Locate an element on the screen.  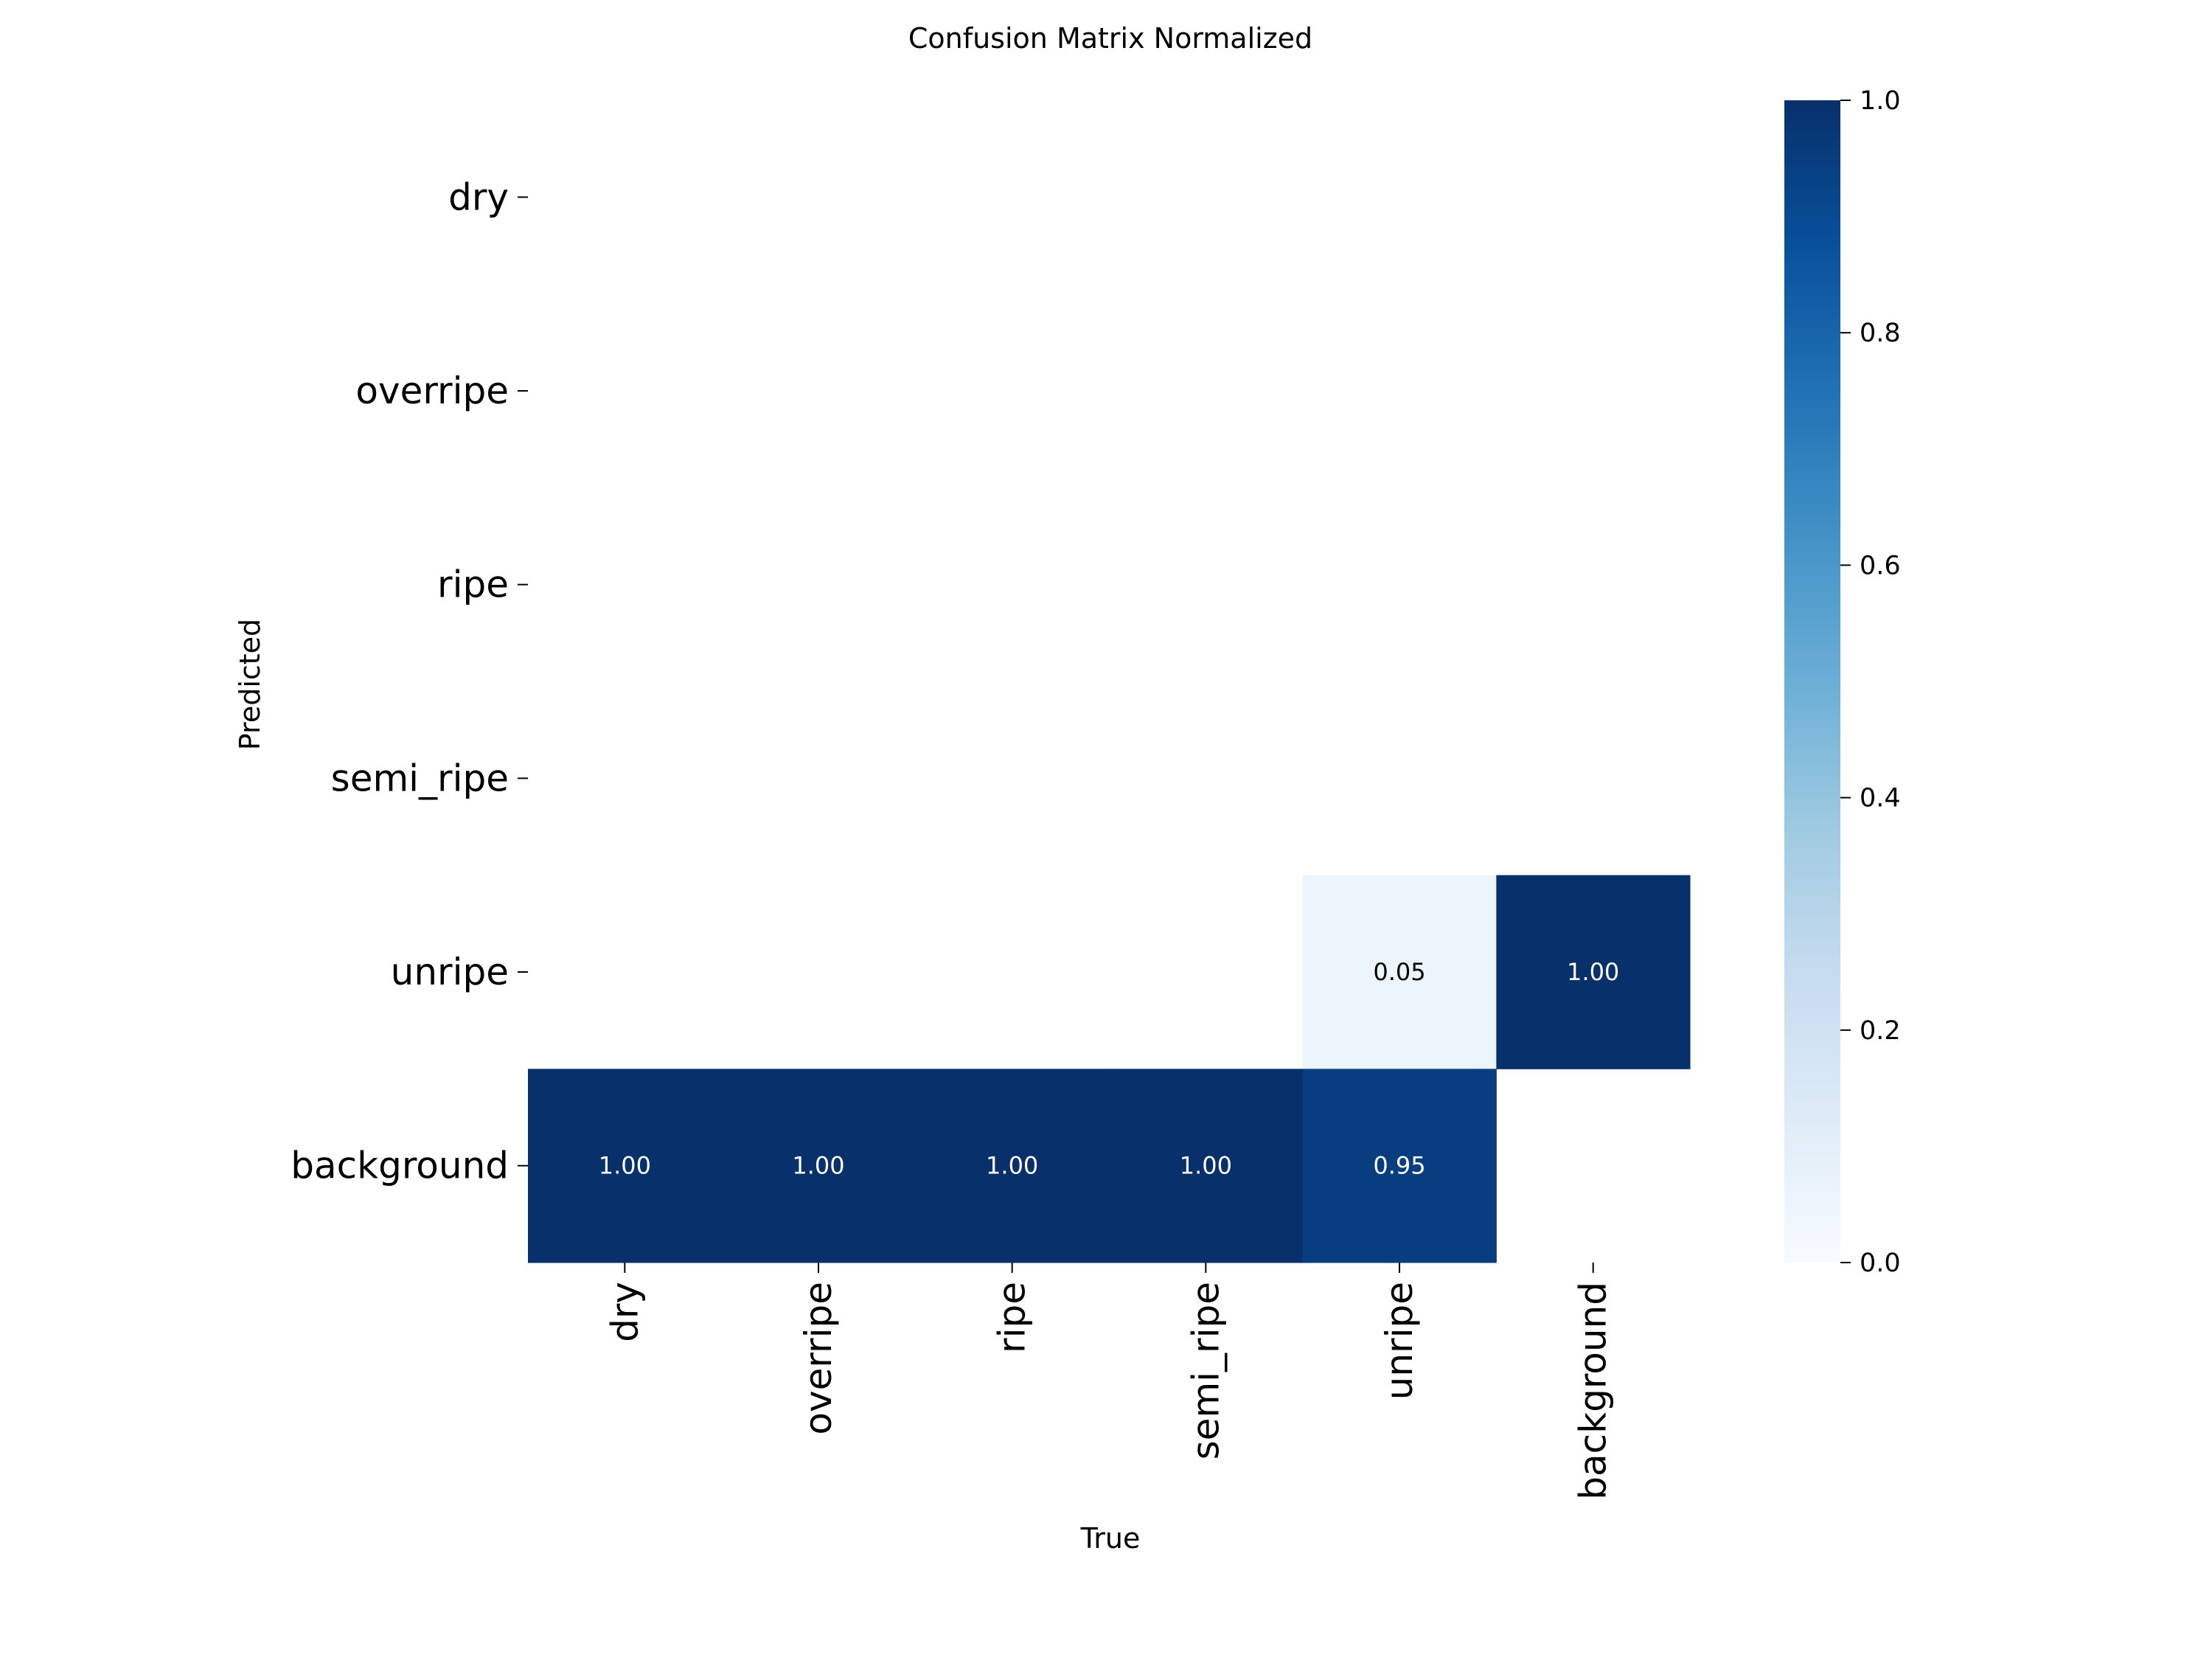
y-tick-label: dry is located at coordinates (478, 197).